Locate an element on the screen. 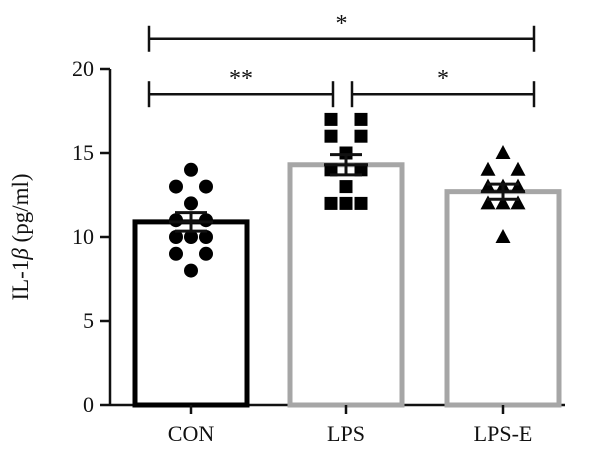 This screenshot has height=455, width=600. y-tick-label-2: 10 is located at coordinates (83, 236).